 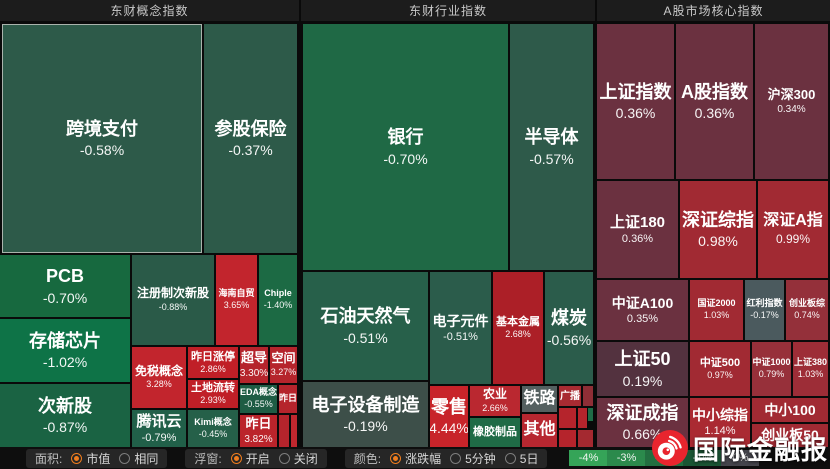 I want to click on treemap-tile: Kimi概念 -0.45%, so click(x=213, y=428).